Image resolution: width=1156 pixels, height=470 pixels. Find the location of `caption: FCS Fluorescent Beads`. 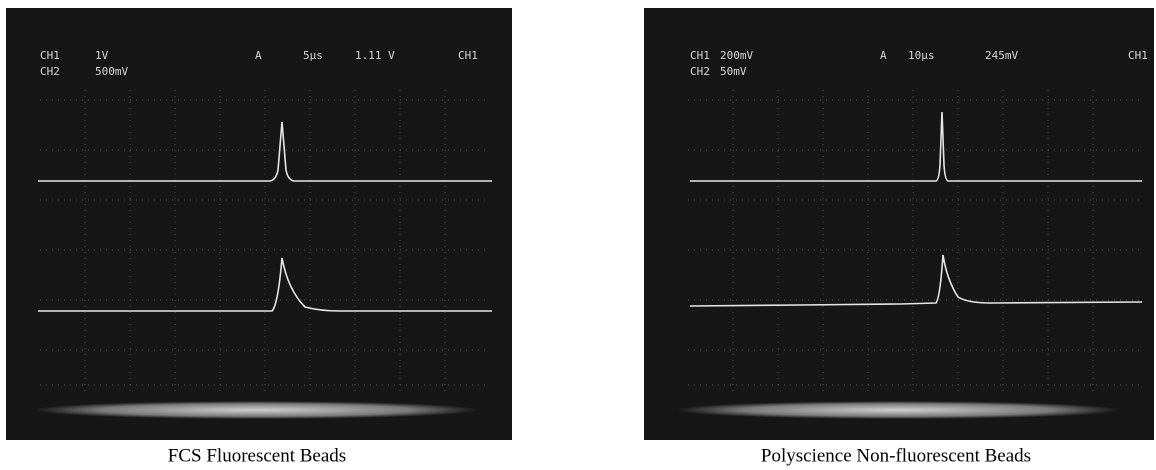

caption: FCS Fluorescent Beads is located at coordinates (257, 455).